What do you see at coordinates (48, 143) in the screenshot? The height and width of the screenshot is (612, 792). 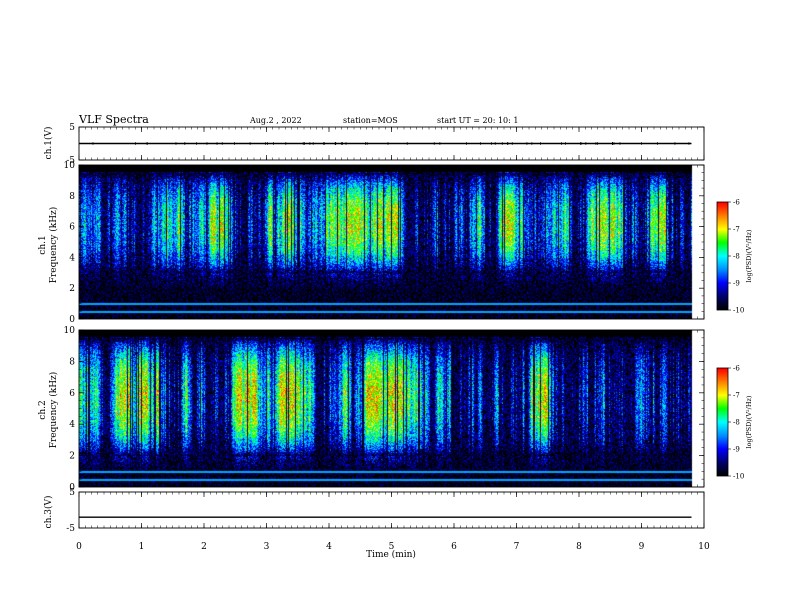 I see `ch1-voltage-ylabel: ch.1(V)` at bounding box center [48, 143].